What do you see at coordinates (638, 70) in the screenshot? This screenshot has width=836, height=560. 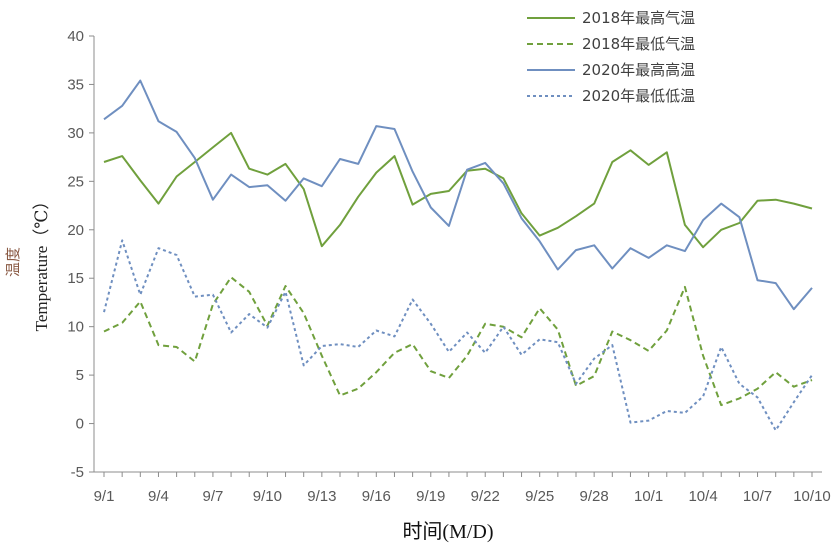 I see `legend-label: 2020年最高高温` at bounding box center [638, 70].